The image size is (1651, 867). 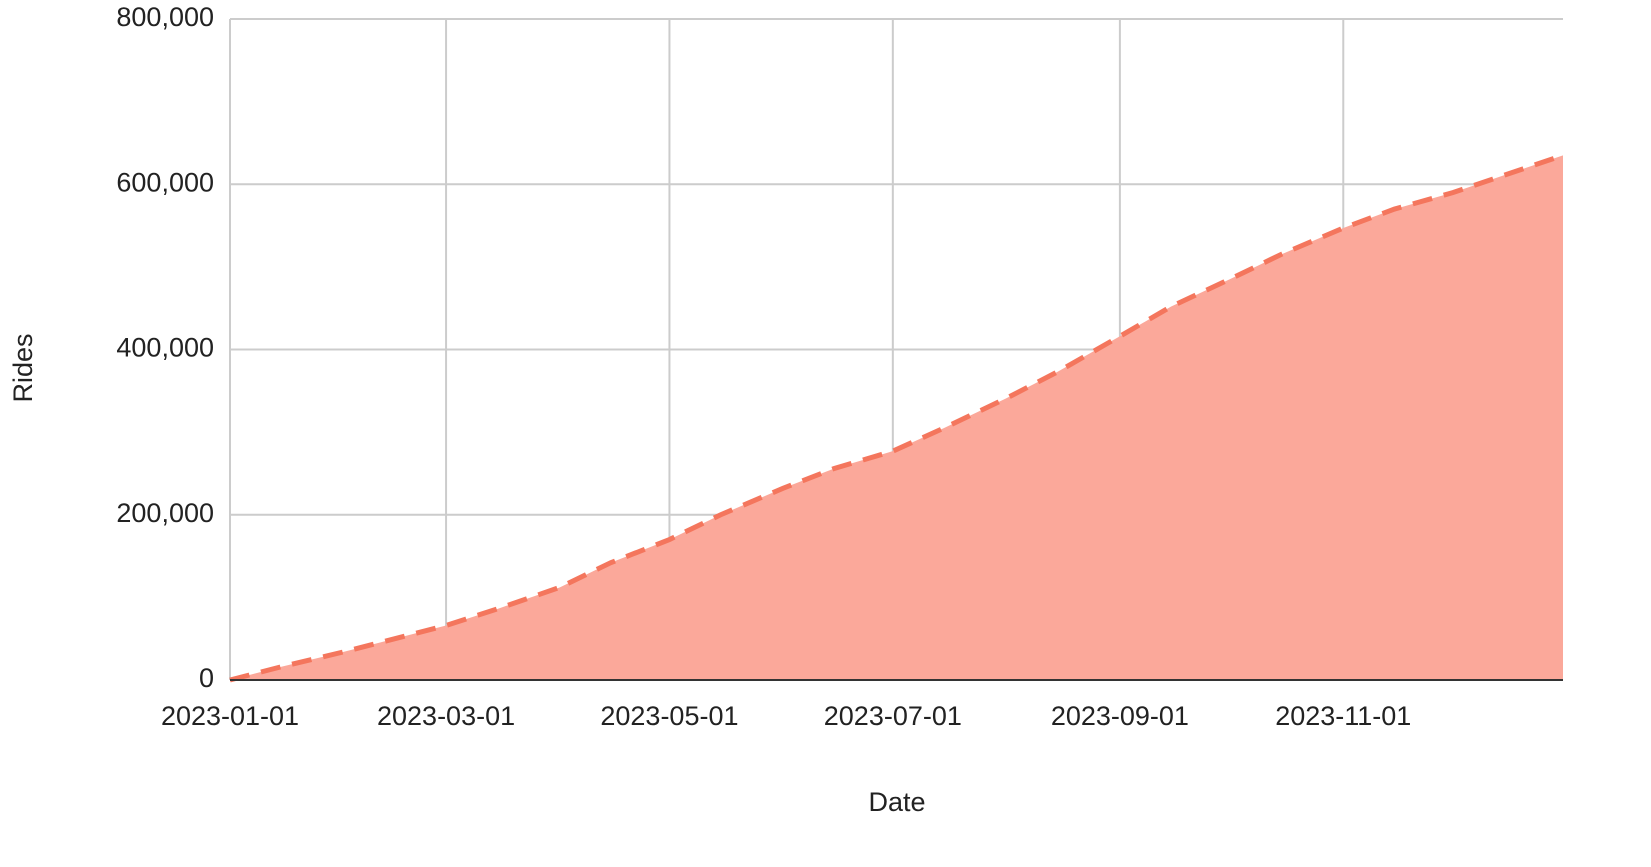 What do you see at coordinates (1343, 716) in the screenshot?
I see `x-tick-label: 2023-11-01` at bounding box center [1343, 716].